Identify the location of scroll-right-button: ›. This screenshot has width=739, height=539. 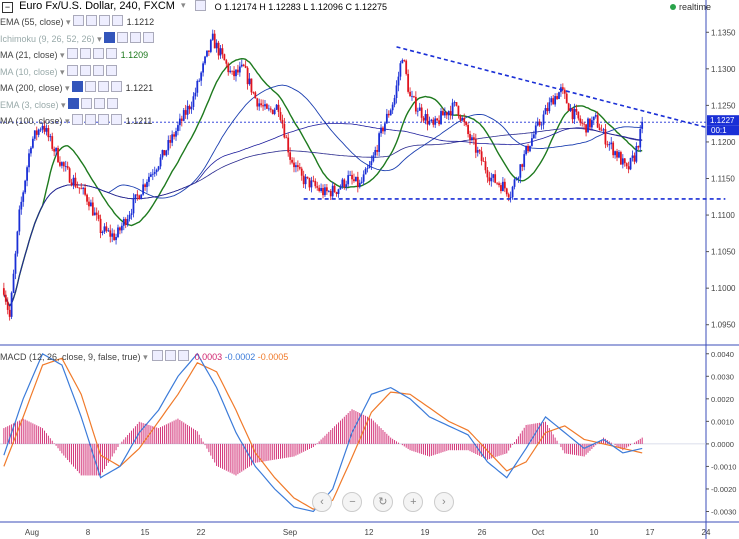
(443, 502).